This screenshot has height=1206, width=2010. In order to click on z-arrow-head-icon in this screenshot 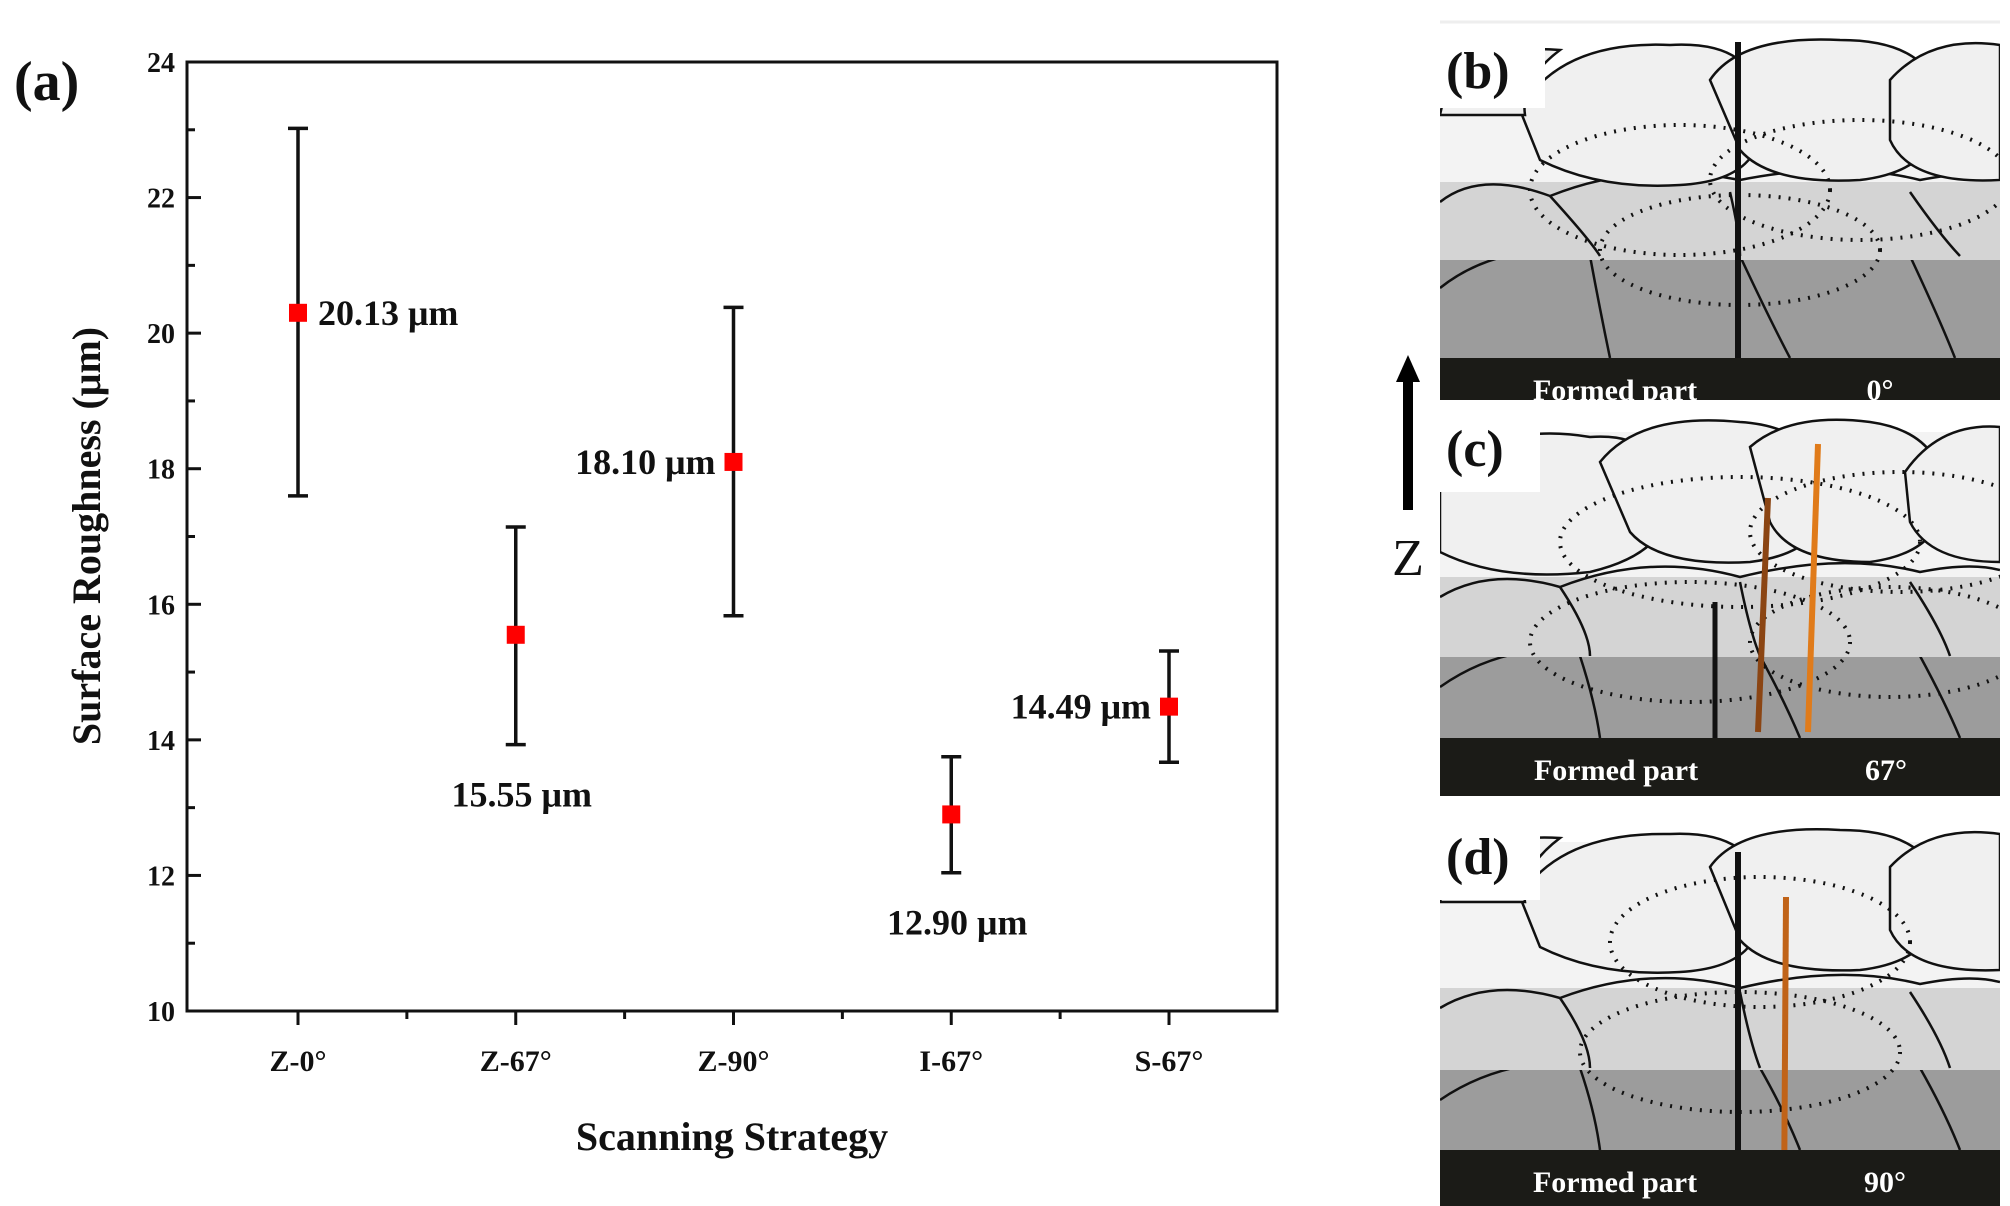, I will do `click(1408, 368)`.